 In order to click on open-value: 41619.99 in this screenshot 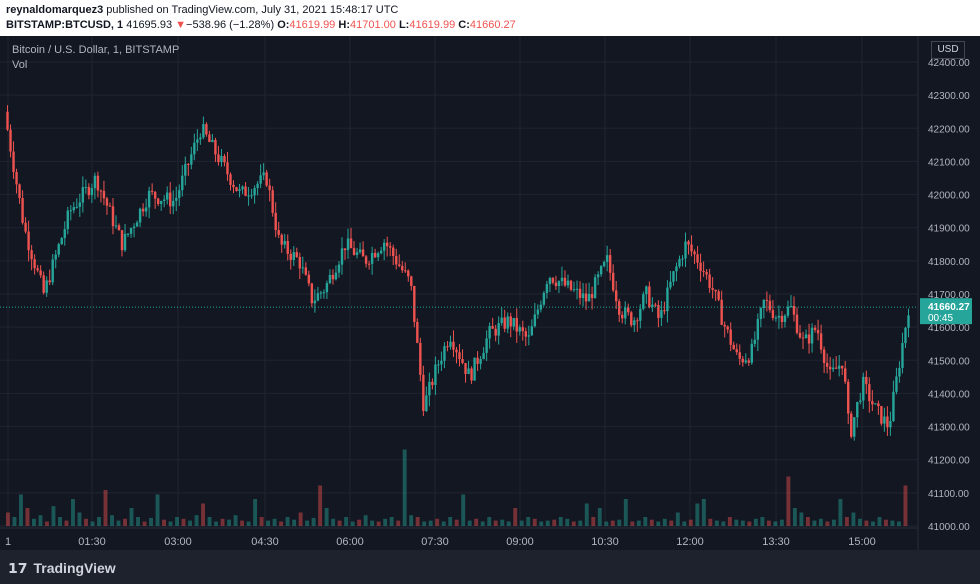, I will do `click(312, 25)`.